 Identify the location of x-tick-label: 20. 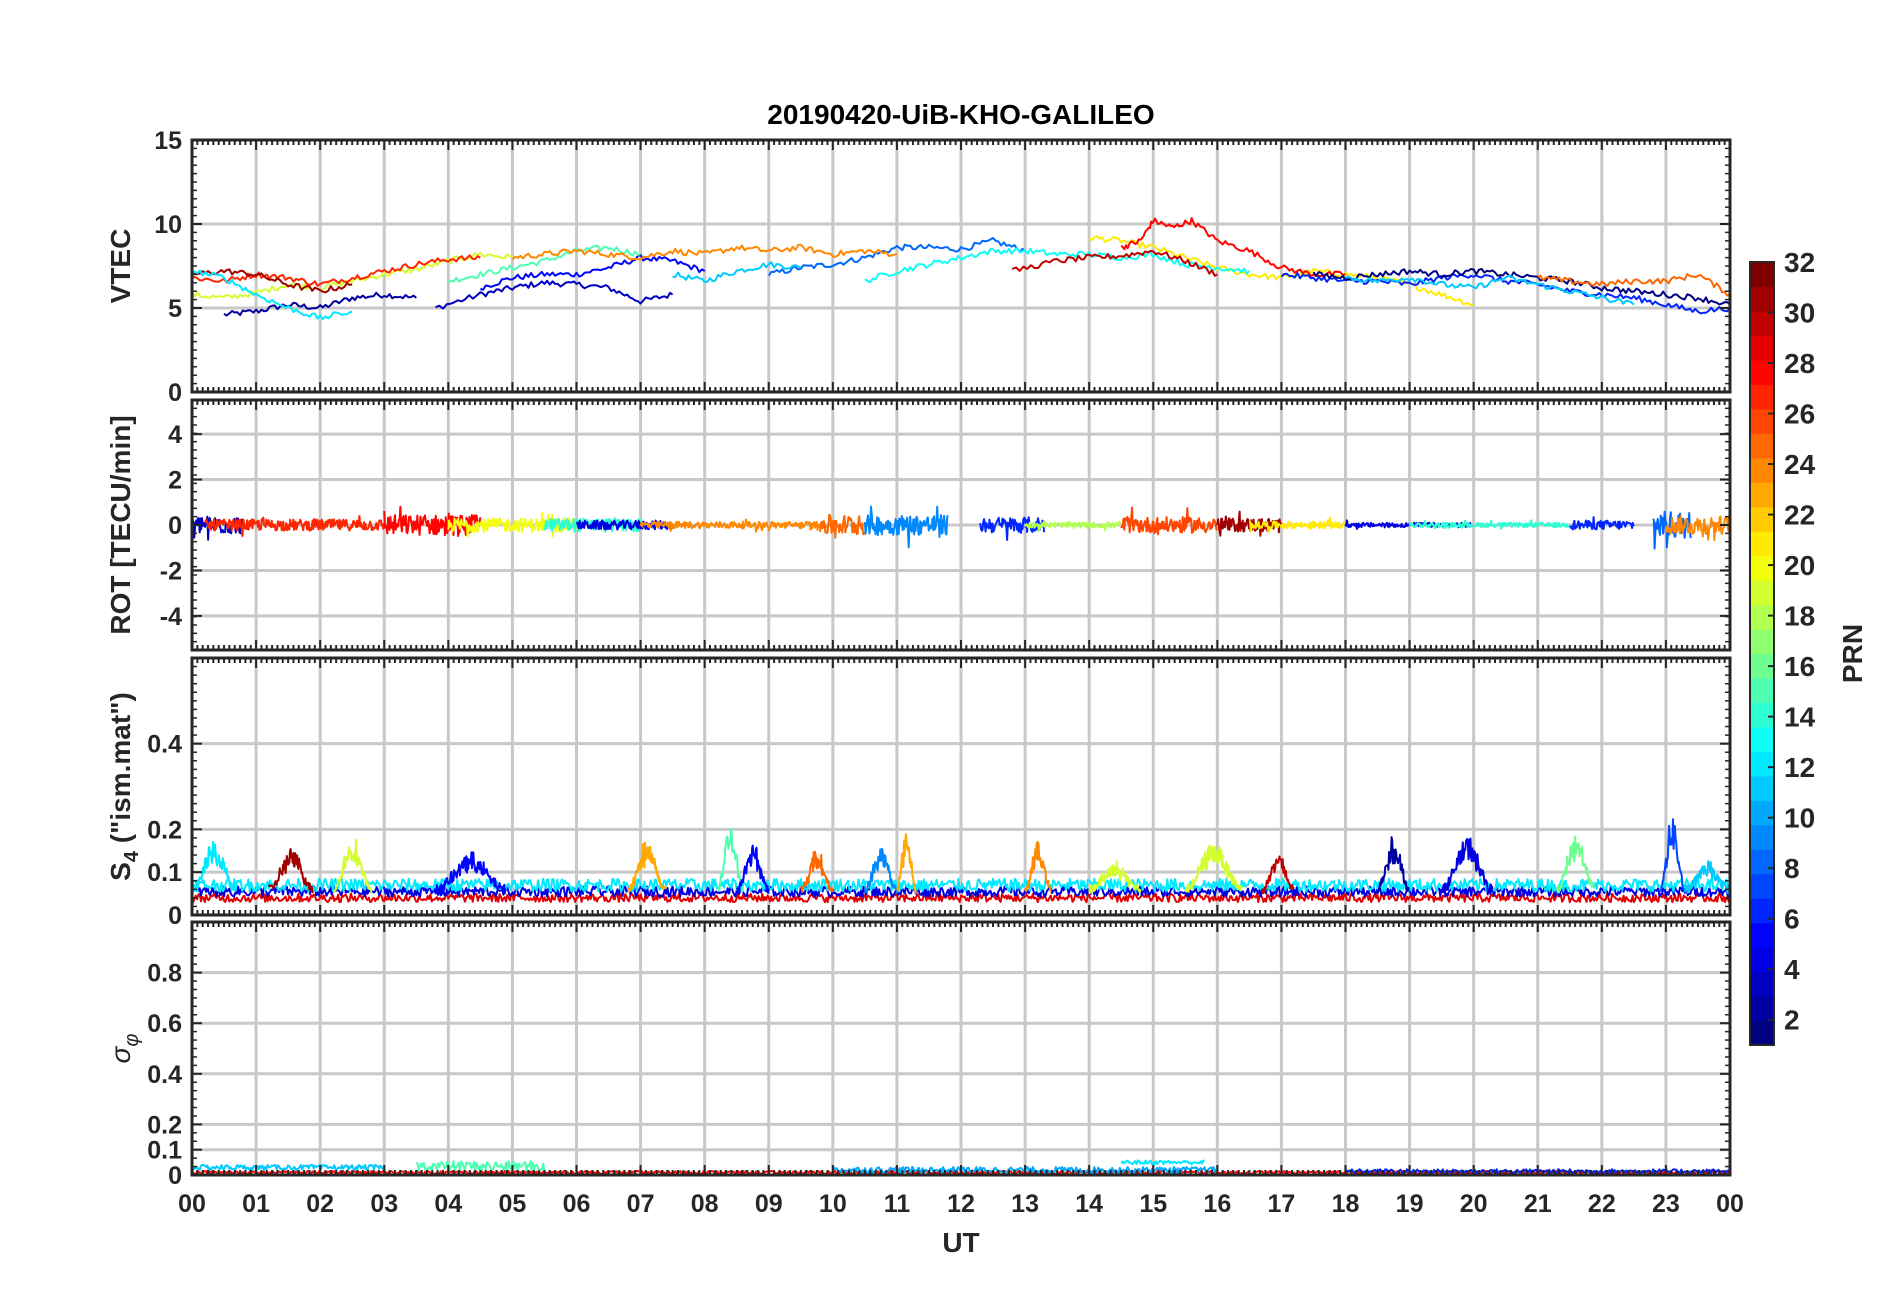
(1474, 1204).